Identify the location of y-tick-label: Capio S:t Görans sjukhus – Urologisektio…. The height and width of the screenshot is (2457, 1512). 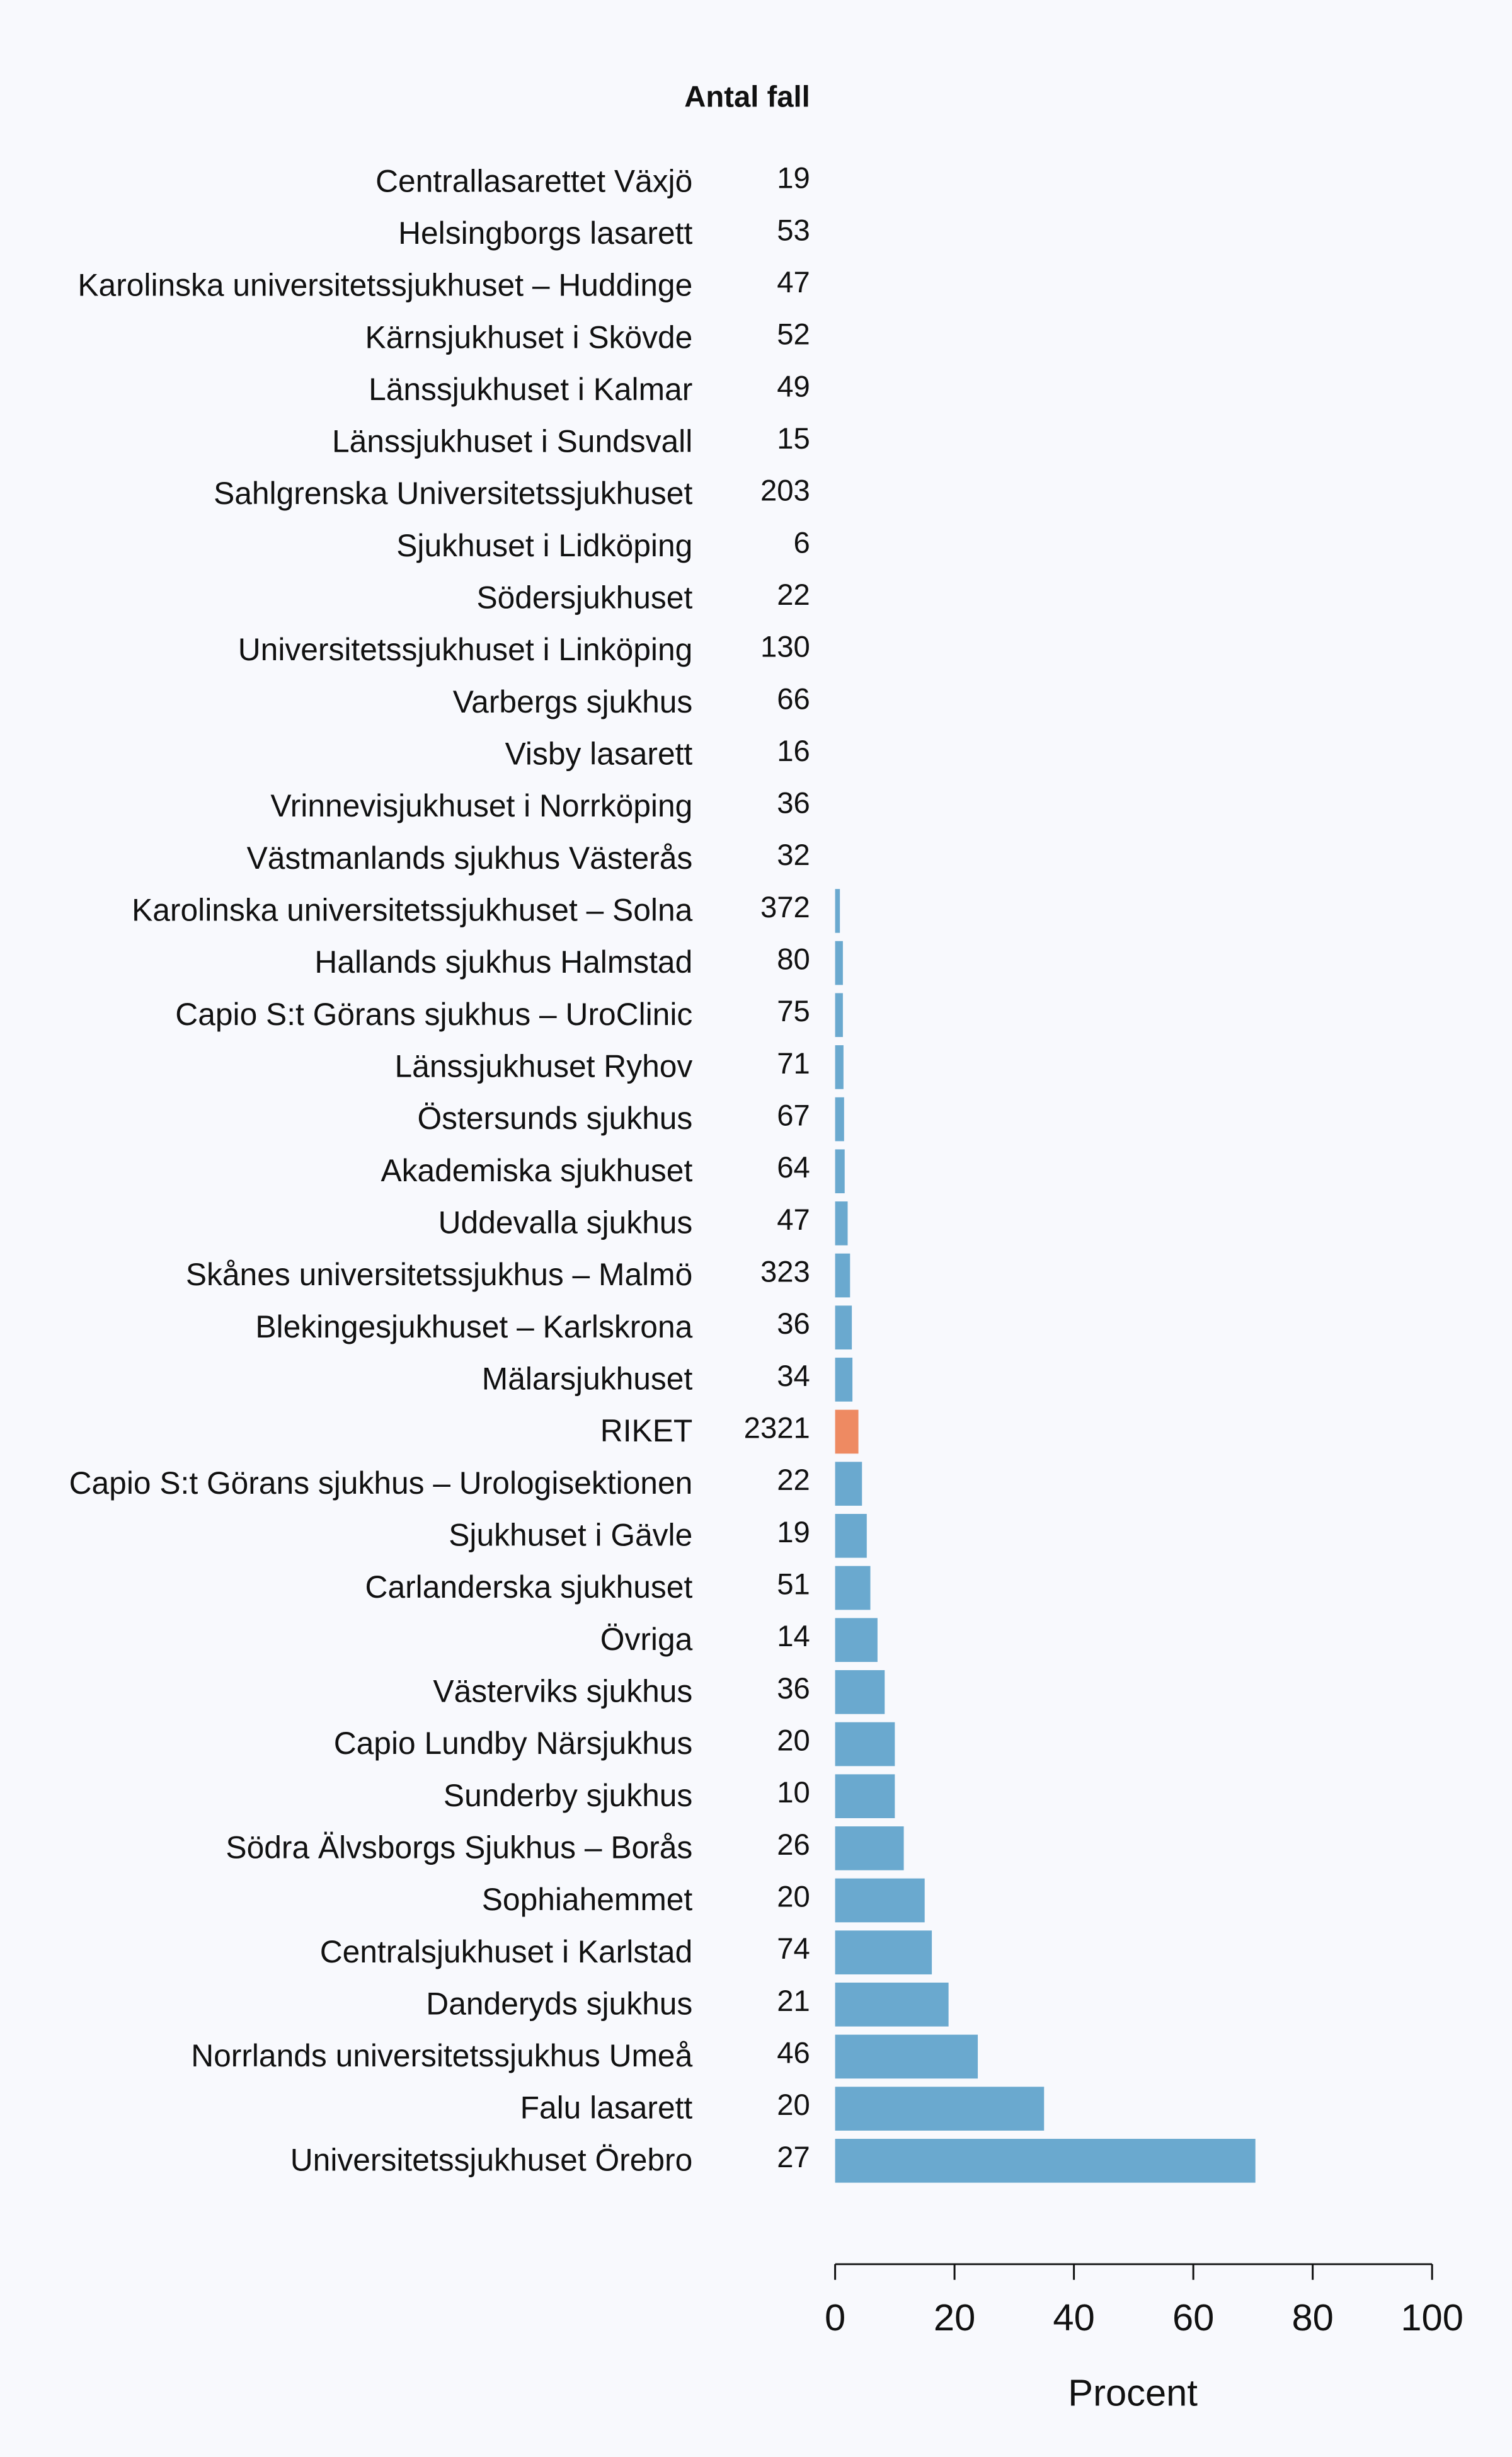
(381, 1483).